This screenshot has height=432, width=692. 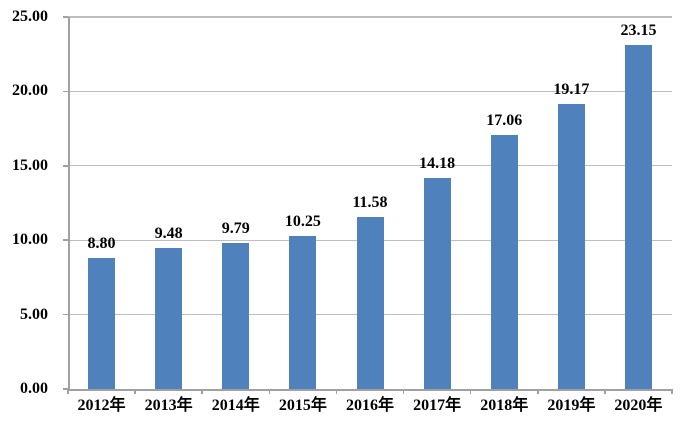 I want to click on x-axis-category-label: 2012年, so click(x=101, y=405).